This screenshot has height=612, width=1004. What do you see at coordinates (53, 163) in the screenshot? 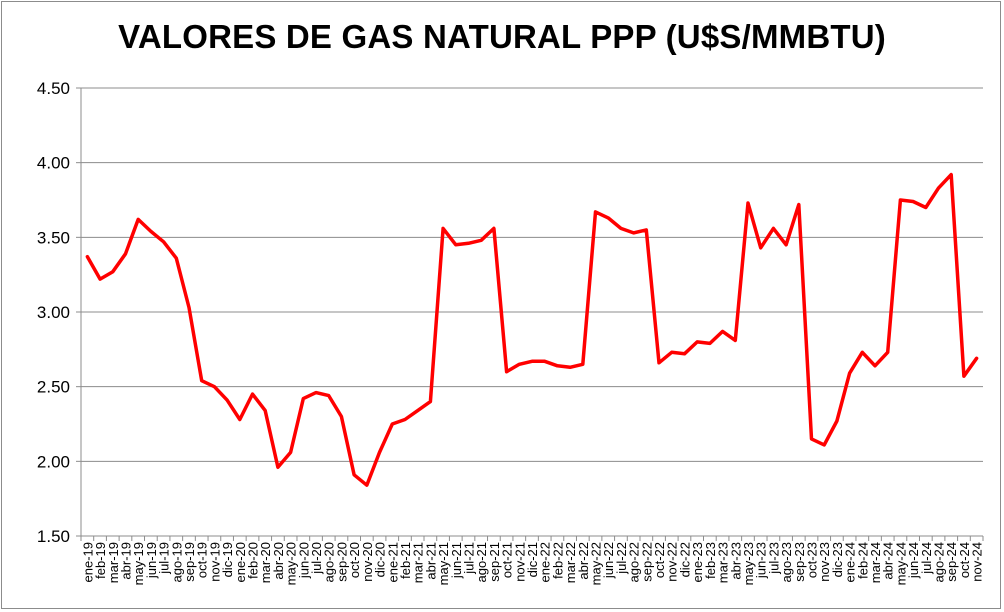
I see `y-tick-label: 4.00` at bounding box center [53, 163].